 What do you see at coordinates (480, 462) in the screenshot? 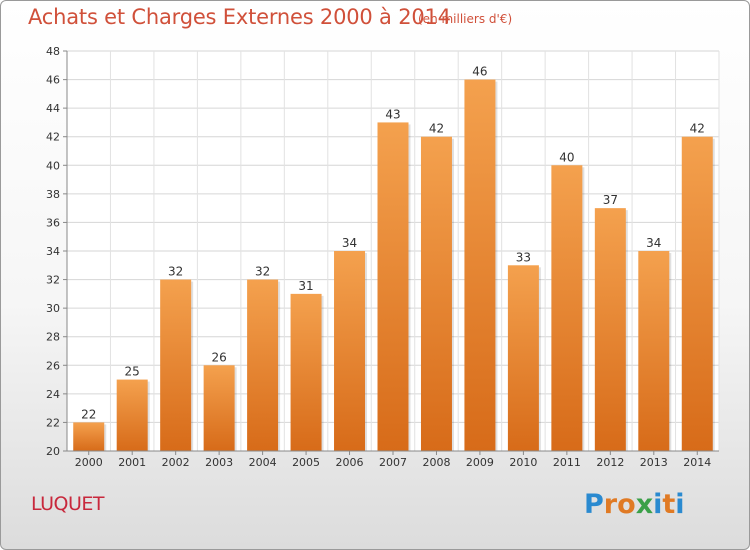
I see `x-tick-label: 2009` at bounding box center [480, 462].